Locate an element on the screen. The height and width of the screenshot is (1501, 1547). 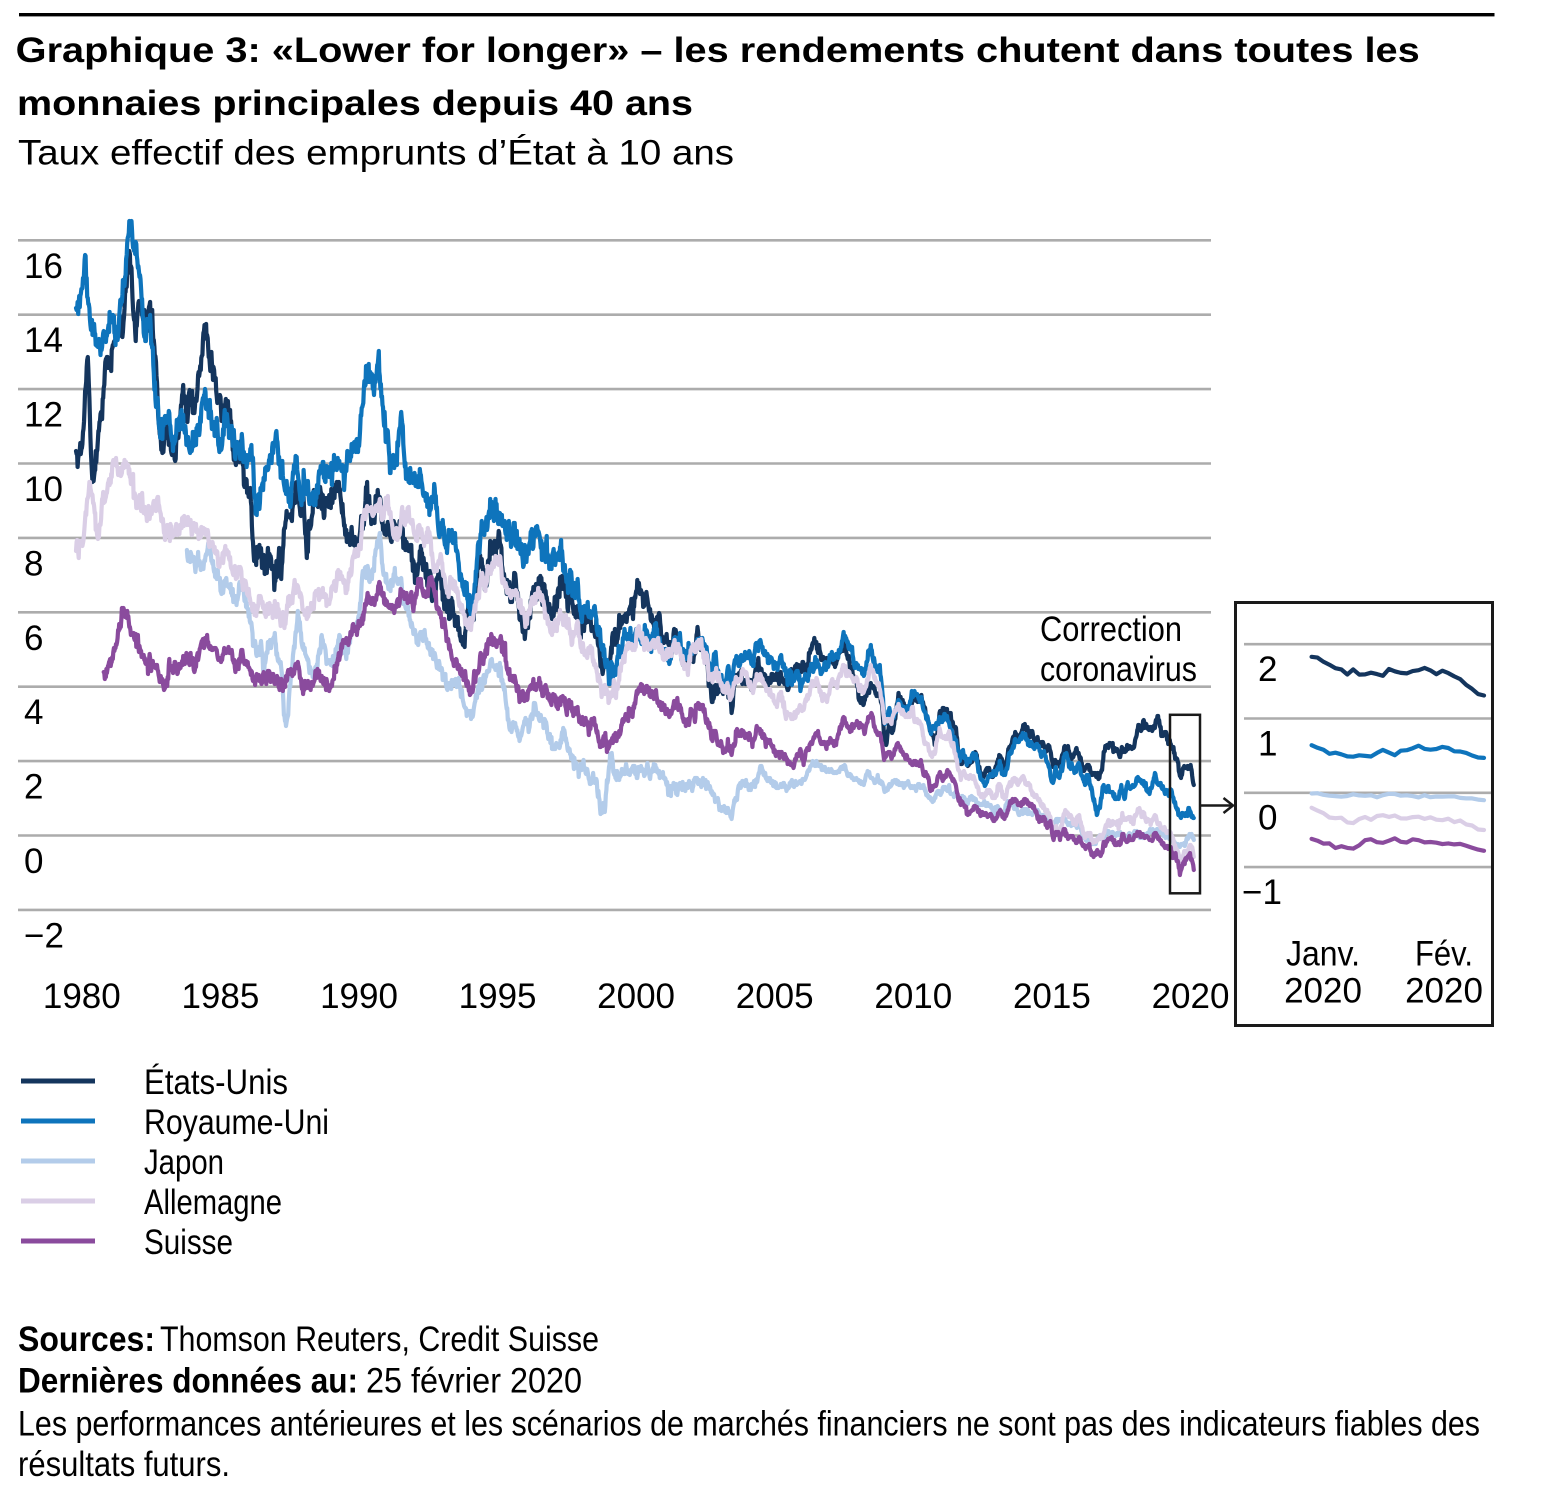
svg-text: 2005 is located at coordinates (775, 996).